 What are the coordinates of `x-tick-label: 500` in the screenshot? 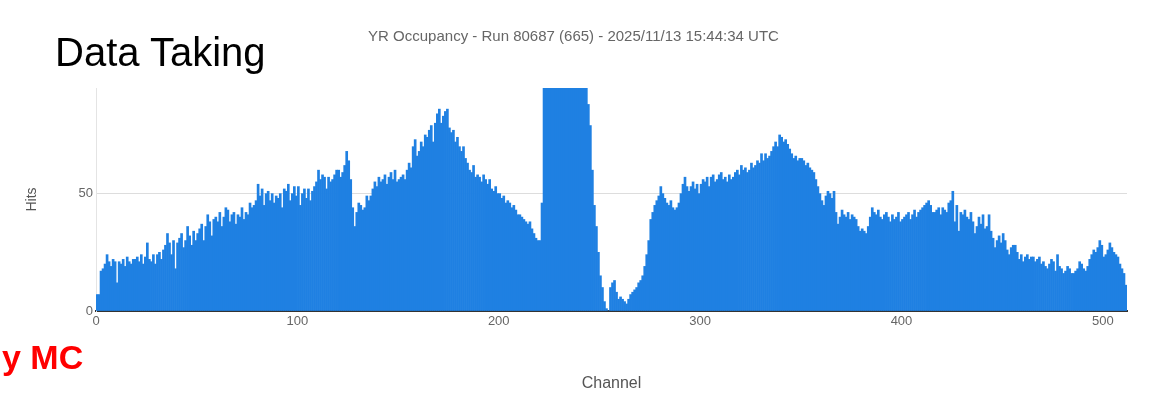 It's located at (1102, 321).